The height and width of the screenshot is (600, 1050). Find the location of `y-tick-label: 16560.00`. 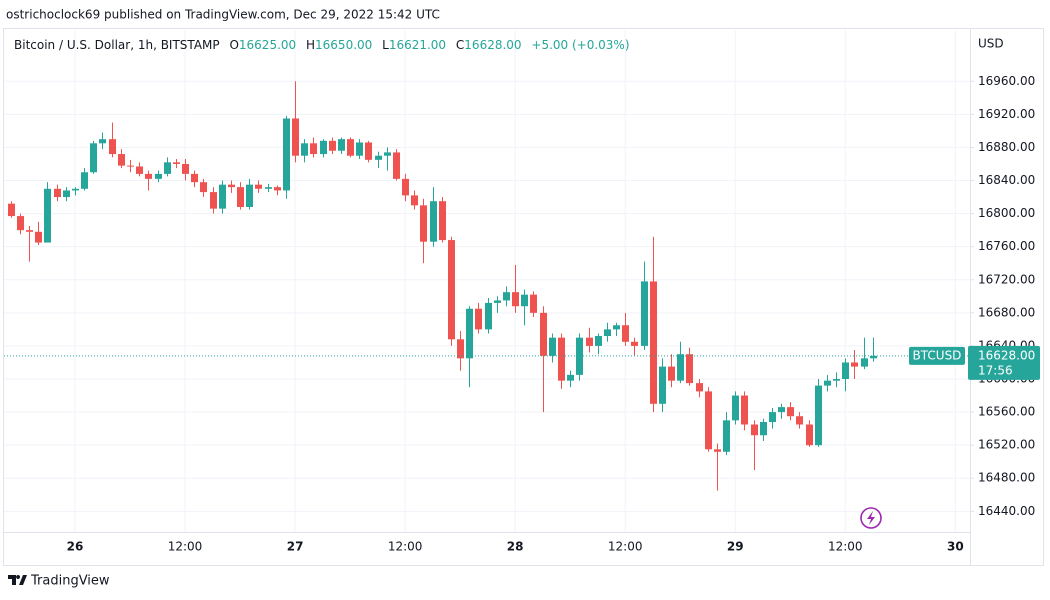

y-tick-label: 16560.00 is located at coordinates (1006, 412).